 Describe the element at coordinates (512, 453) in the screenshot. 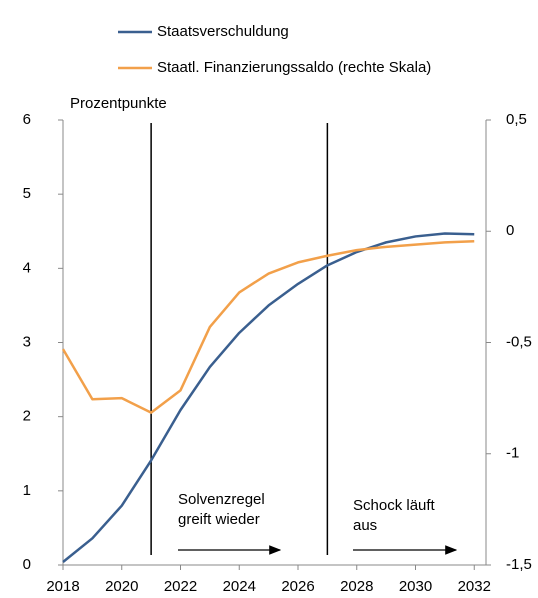

I see `y2-tick-label: -1` at that location.